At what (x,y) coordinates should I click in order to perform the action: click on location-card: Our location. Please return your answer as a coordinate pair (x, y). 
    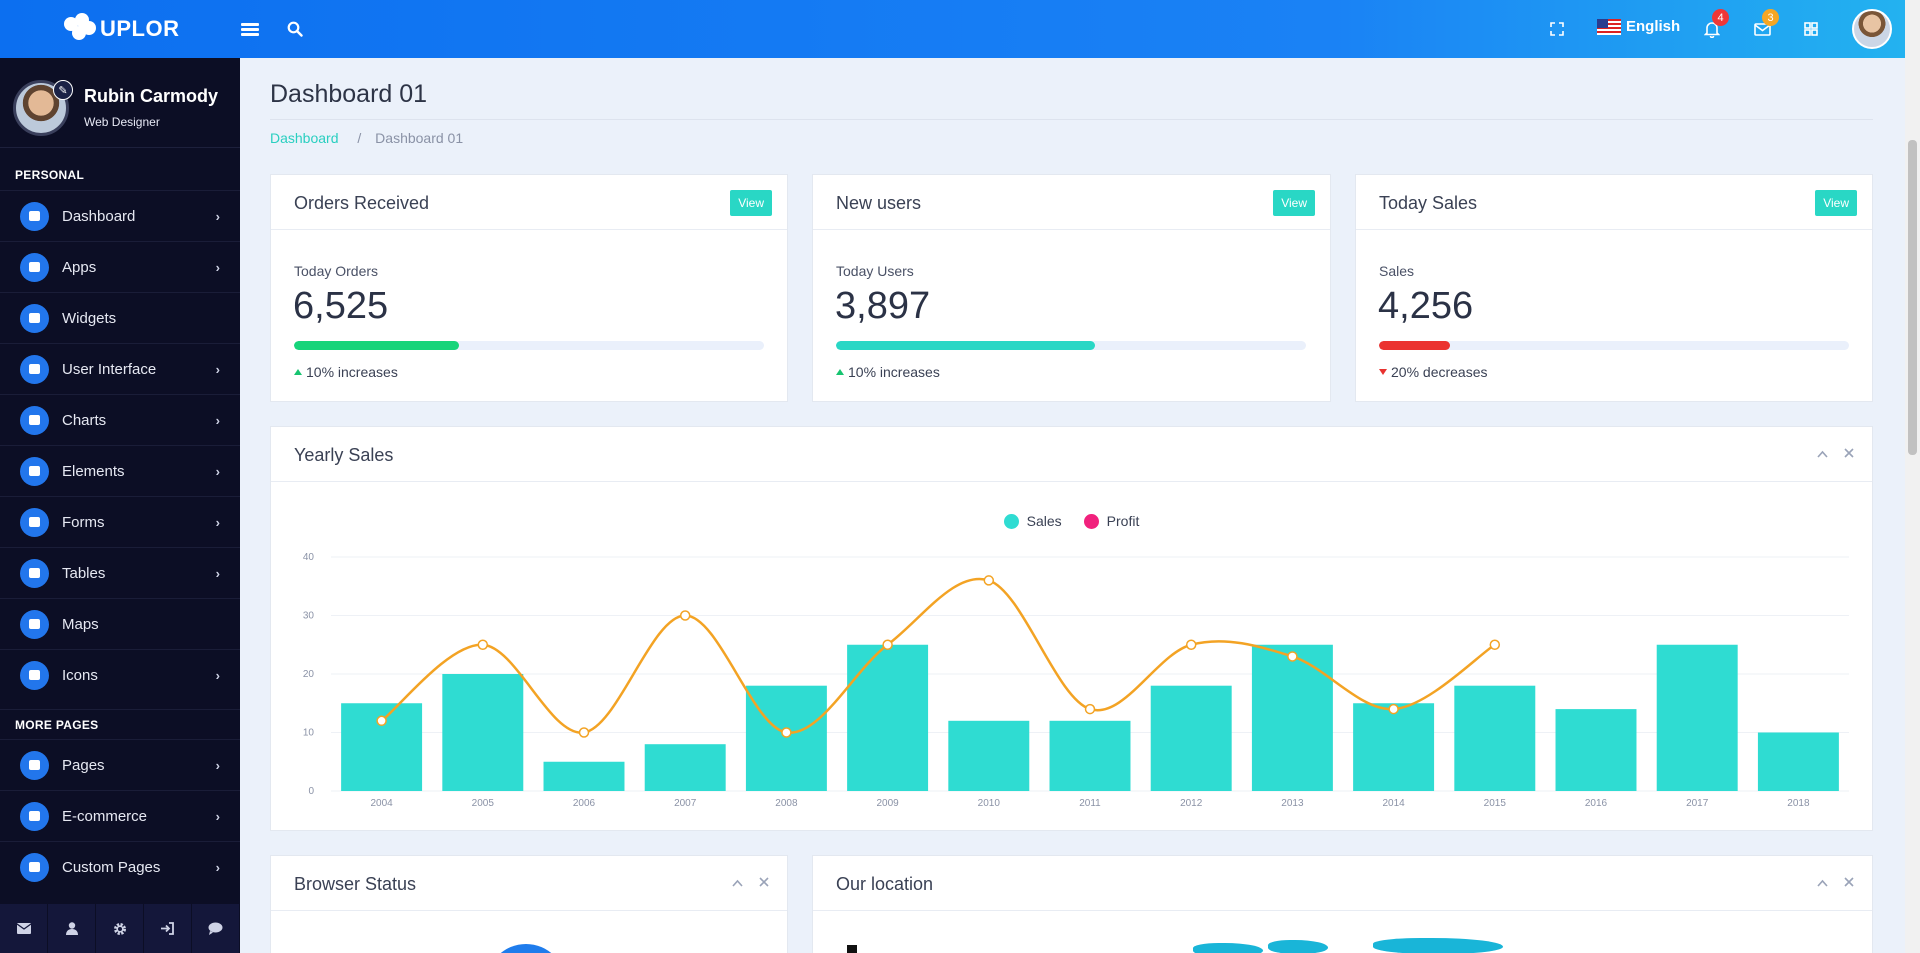
    Looking at the image, I should click on (1342, 904).